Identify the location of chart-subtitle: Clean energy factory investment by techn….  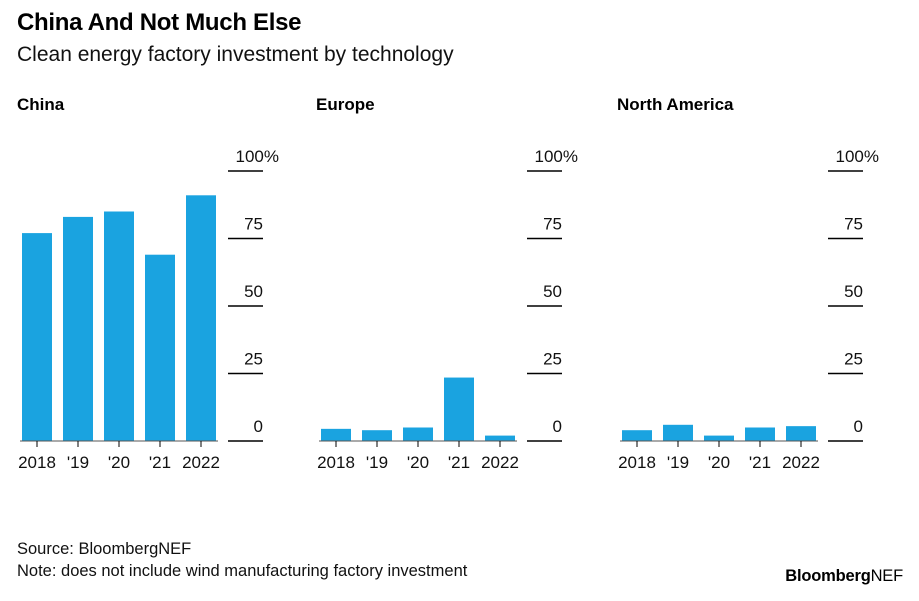
(235, 54).